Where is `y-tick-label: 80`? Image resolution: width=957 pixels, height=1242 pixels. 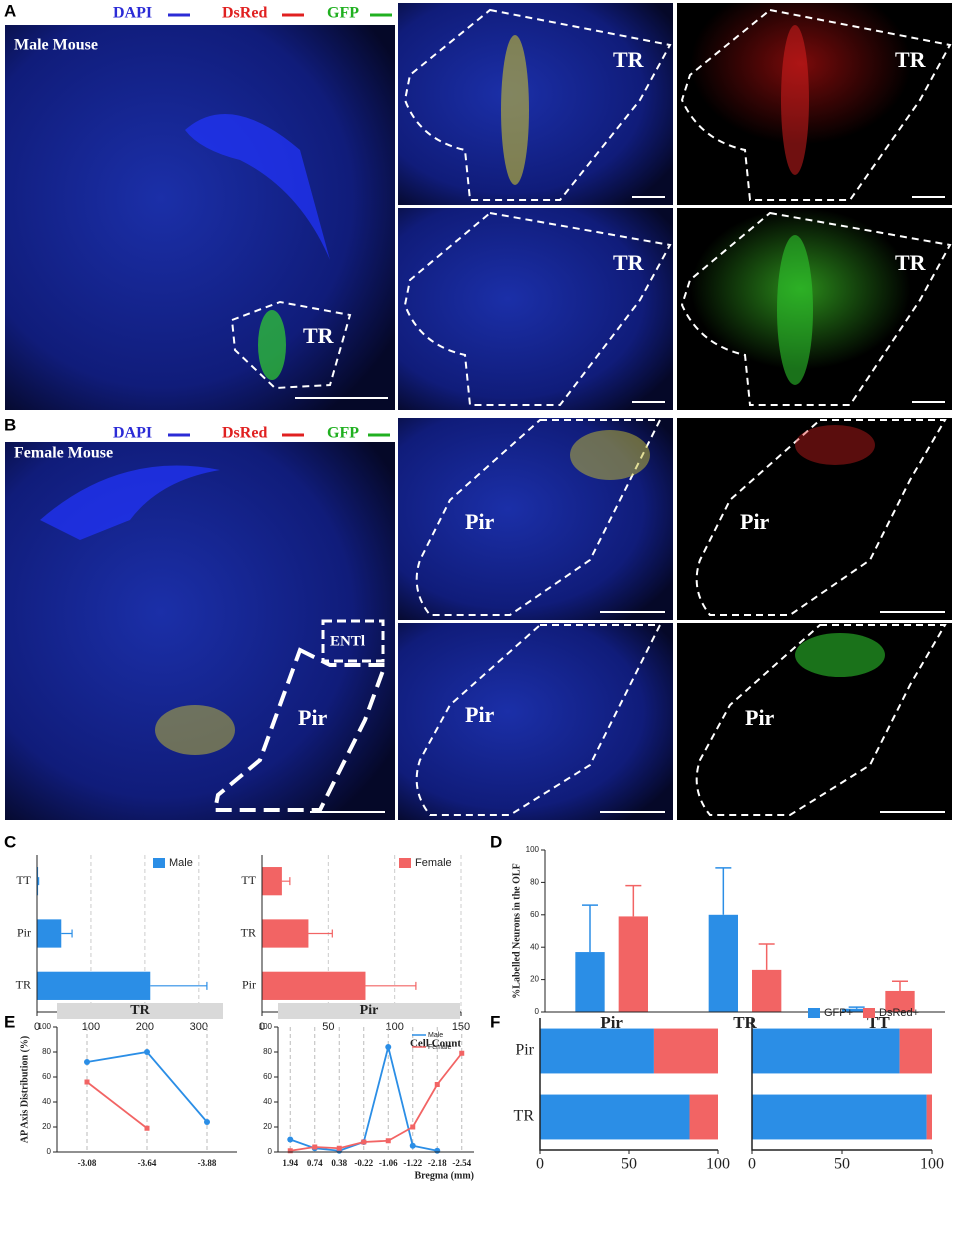
y-tick-label: 80 is located at coordinates (534, 882).